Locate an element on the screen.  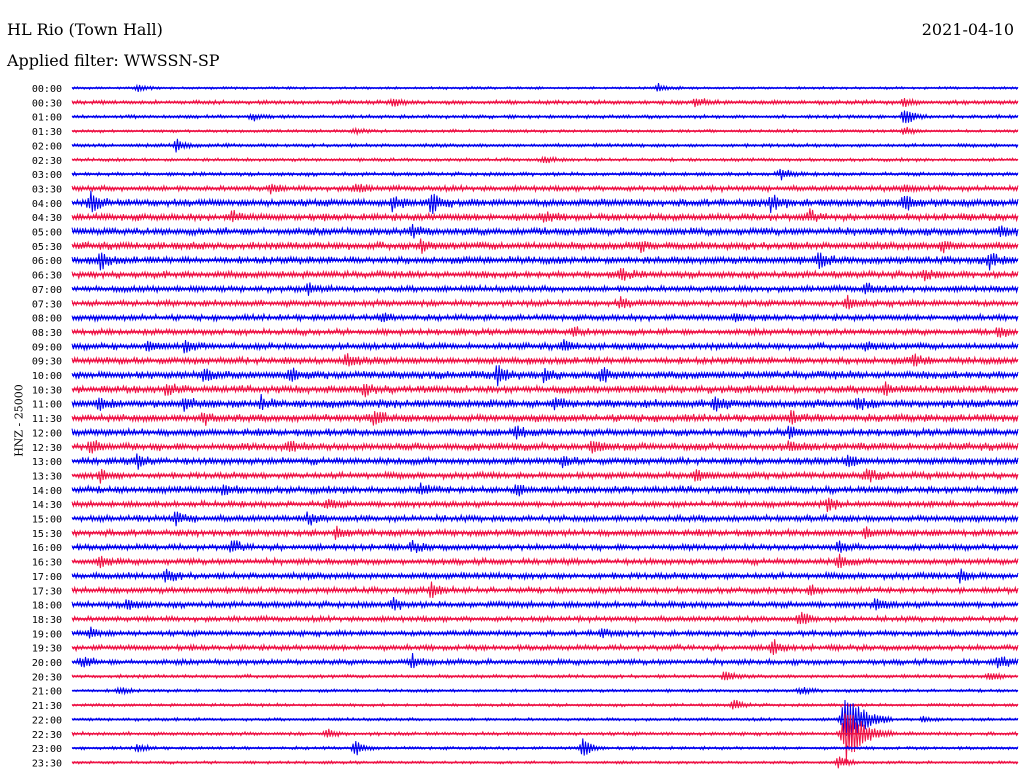
time-label-1930: 19:30 is located at coordinates (47, 649).